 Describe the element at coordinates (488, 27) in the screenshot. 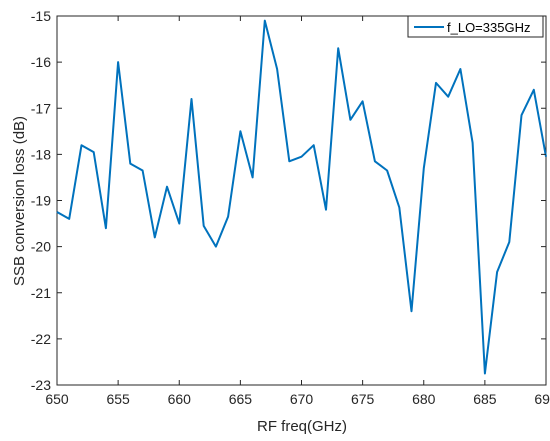

I see `legend-label: f_LO=335GHz` at that location.